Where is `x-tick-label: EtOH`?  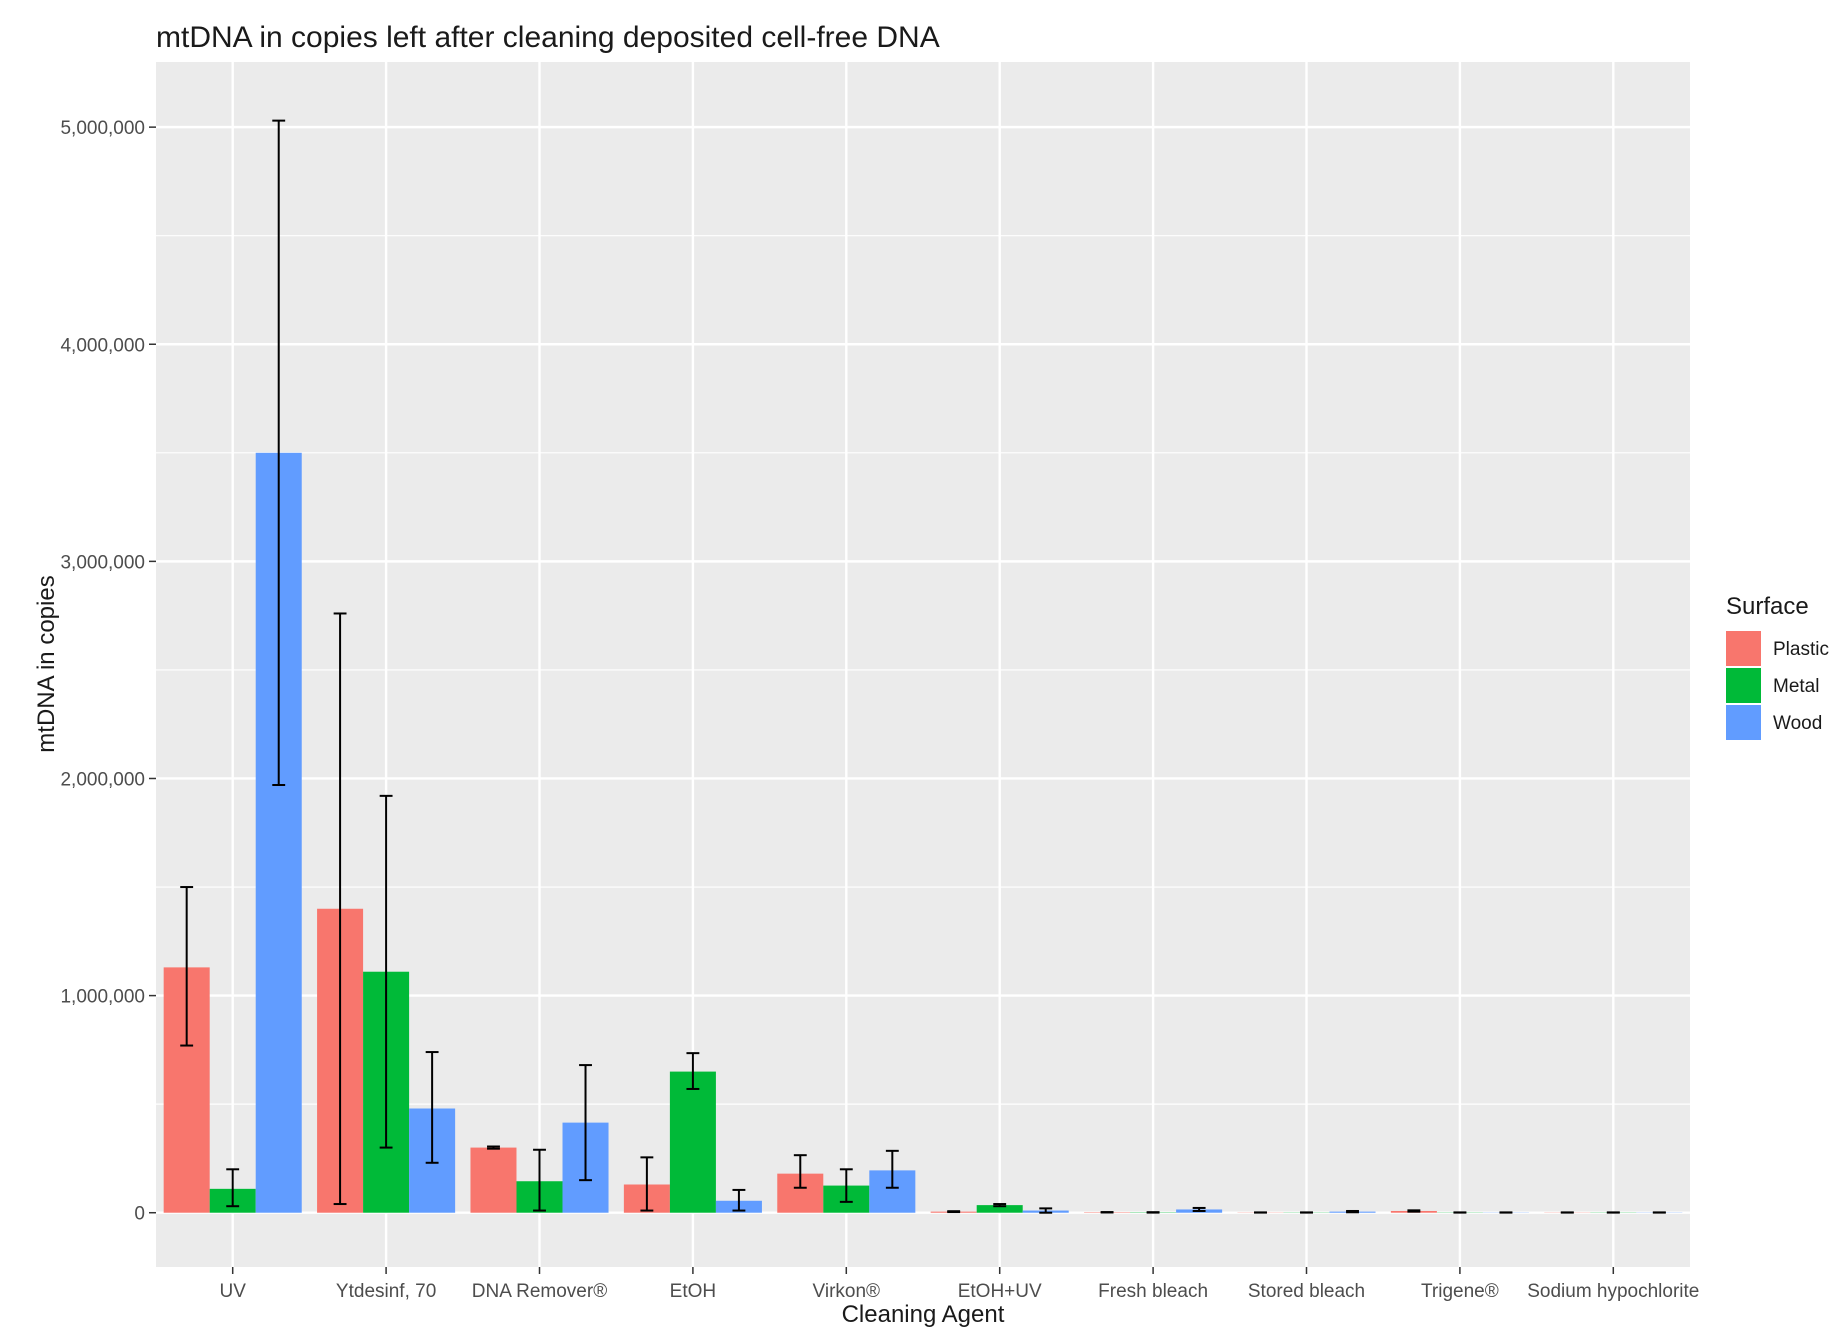 x-tick-label: EtOH is located at coordinates (693, 1291).